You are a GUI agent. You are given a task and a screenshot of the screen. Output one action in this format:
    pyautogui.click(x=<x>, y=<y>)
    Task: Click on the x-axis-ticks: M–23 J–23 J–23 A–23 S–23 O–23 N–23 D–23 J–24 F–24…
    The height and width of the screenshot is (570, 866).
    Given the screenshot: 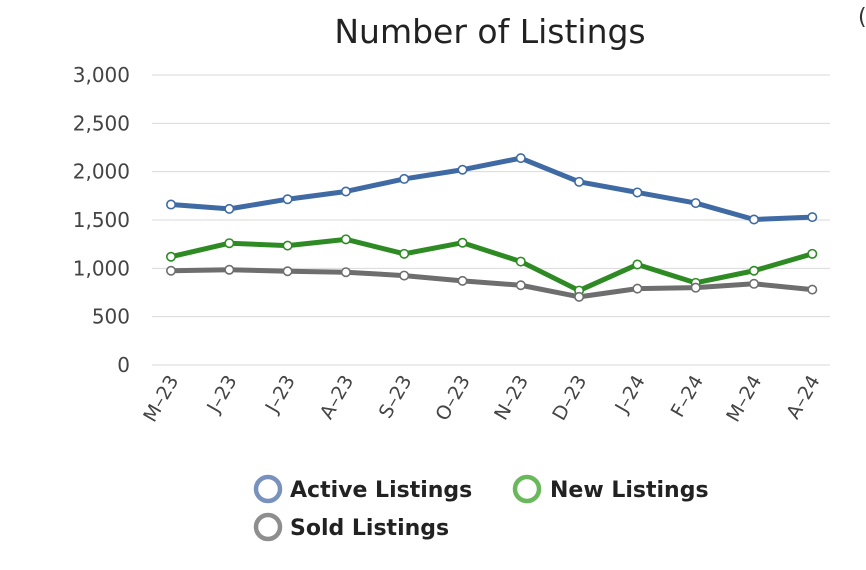 What is the action you would take?
    pyautogui.click(x=481, y=399)
    